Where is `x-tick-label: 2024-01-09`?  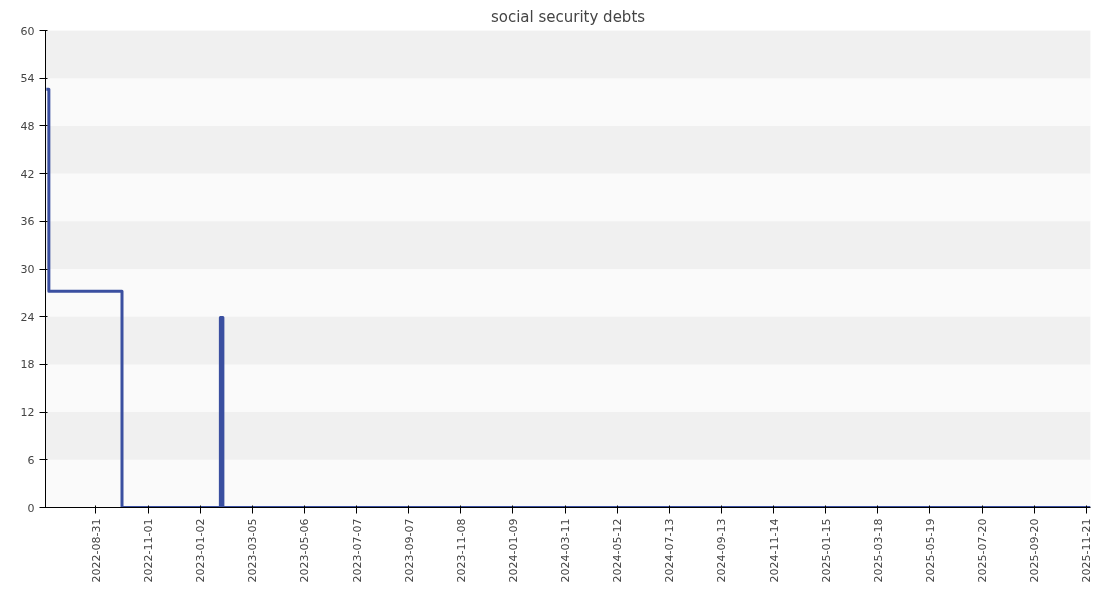 x-tick-label: 2024-01-09 is located at coordinates (513, 550).